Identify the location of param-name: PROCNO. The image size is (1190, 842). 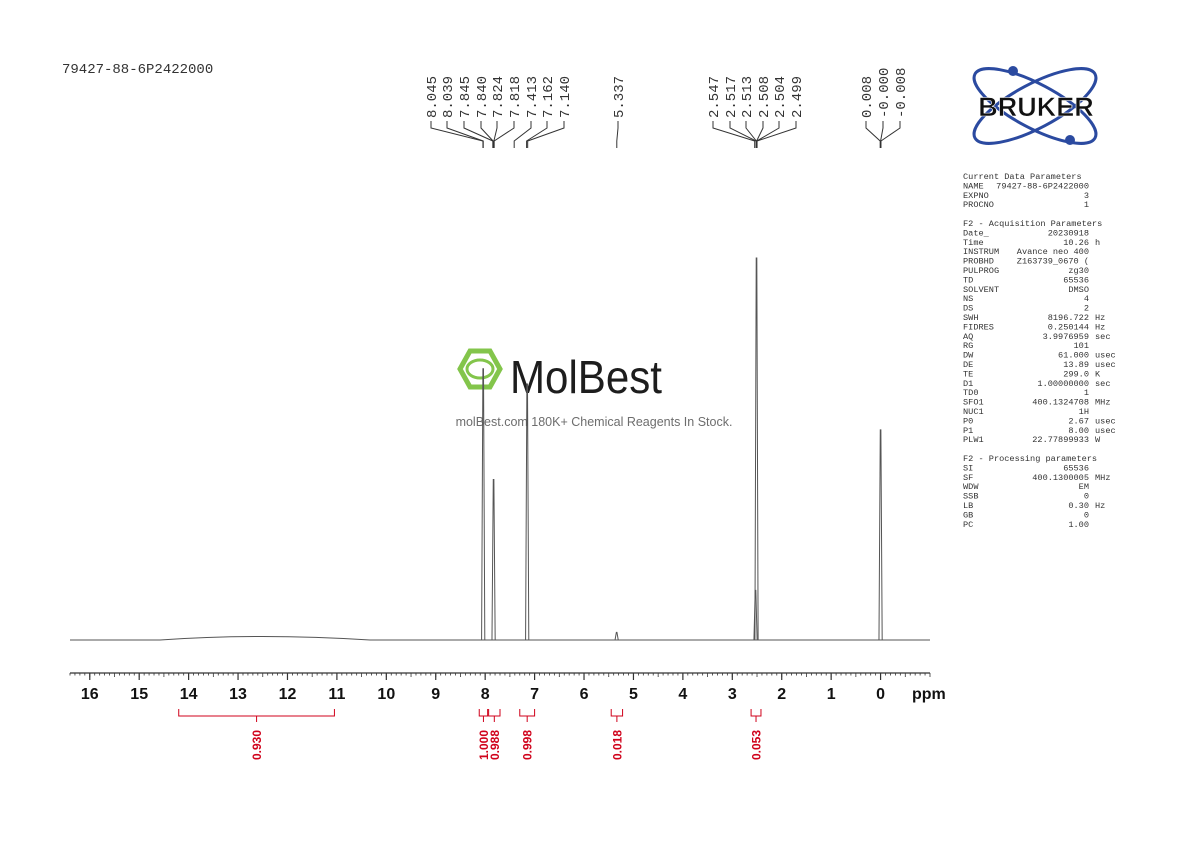
(978, 205).